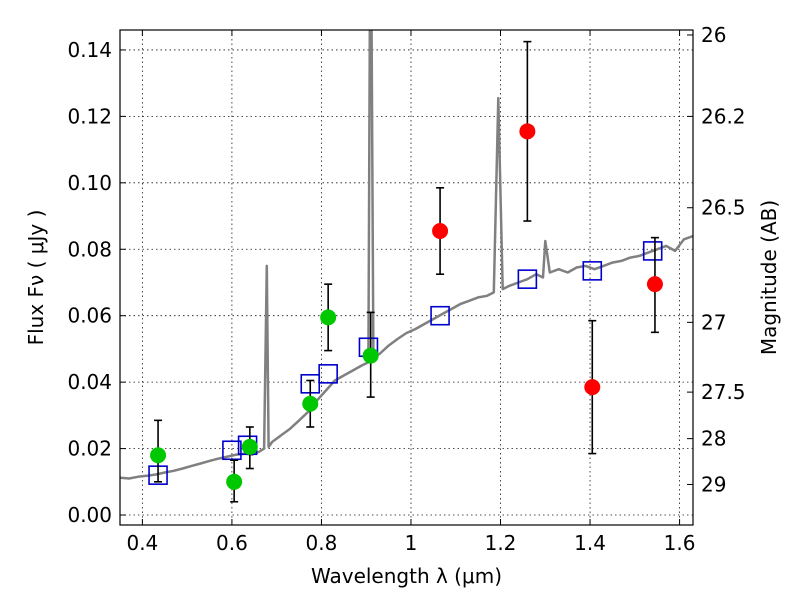  I want to click on x-tick-label: 0.8, so click(322, 543).